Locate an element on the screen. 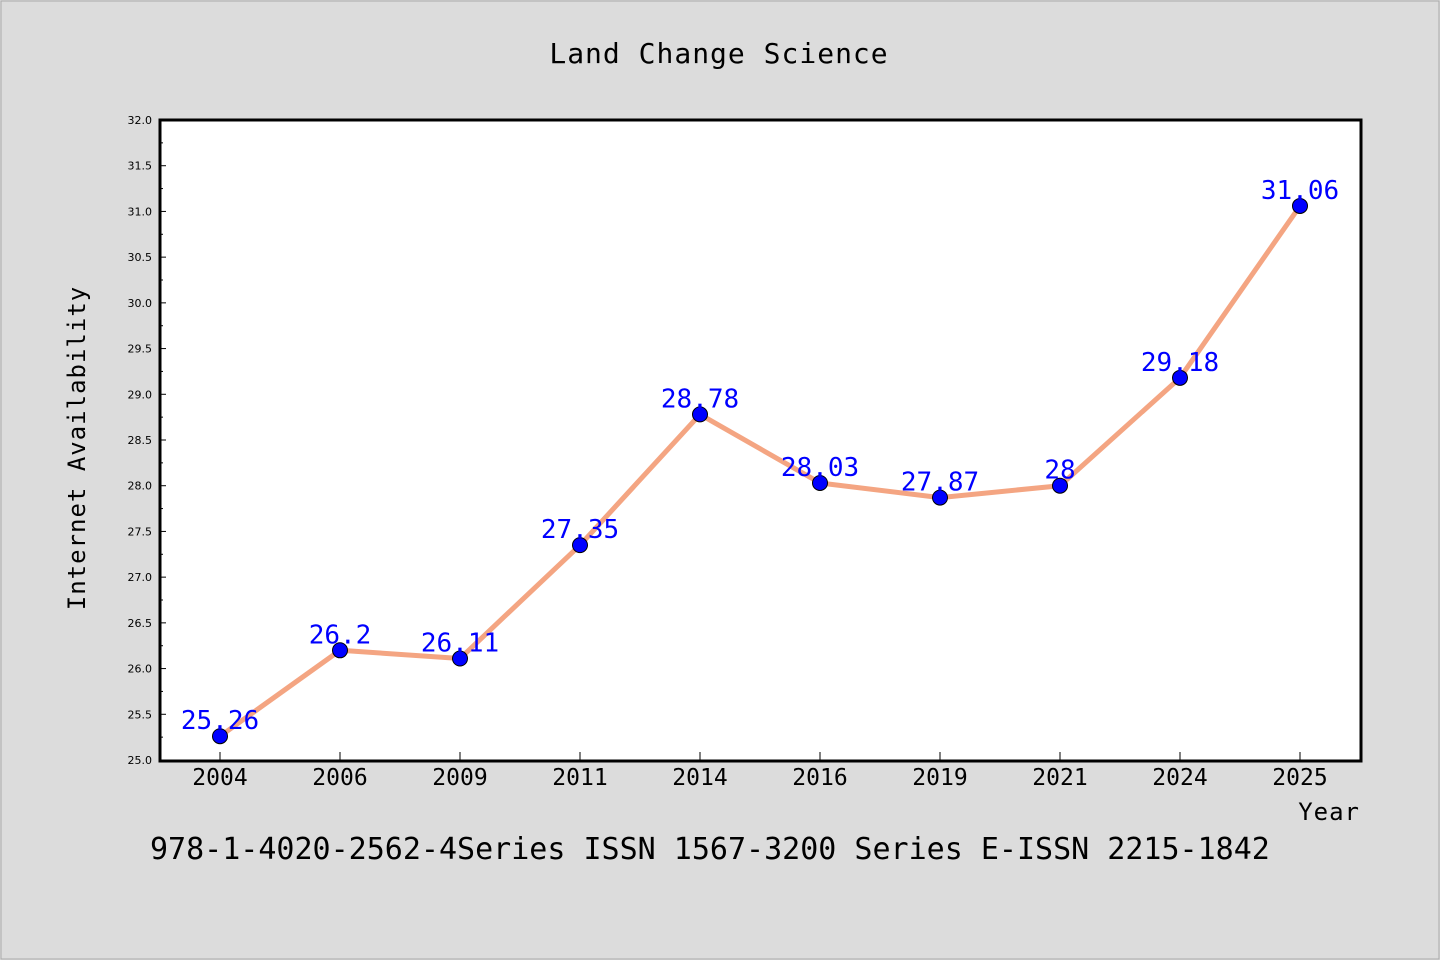 The width and height of the screenshot is (1440, 960). y-tick-label: 31.5 is located at coordinates (140, 166).